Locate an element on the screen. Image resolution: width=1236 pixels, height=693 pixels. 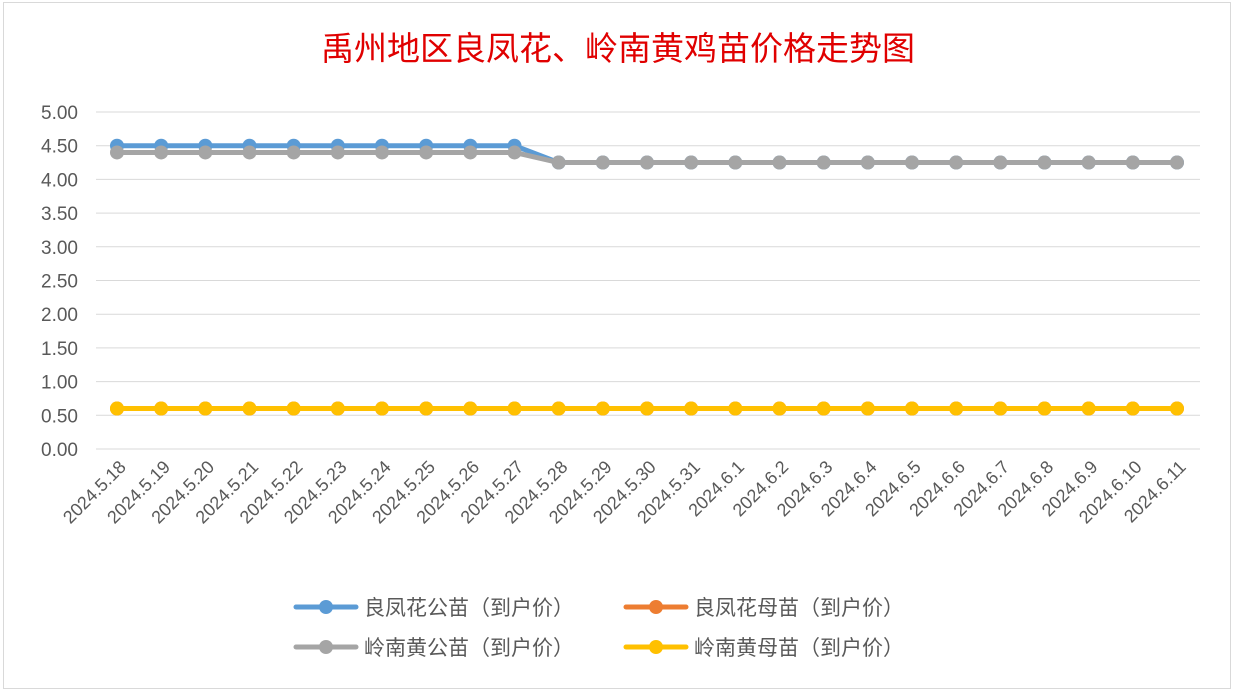
legend-item: 良凤花公苗（到户价） is located at coordinates (433, 608).